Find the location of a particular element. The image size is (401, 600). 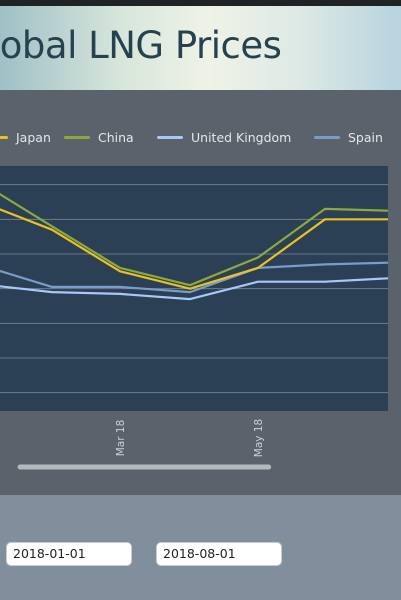

legend-label-spain: Spain is located at coordinates (365, 137).